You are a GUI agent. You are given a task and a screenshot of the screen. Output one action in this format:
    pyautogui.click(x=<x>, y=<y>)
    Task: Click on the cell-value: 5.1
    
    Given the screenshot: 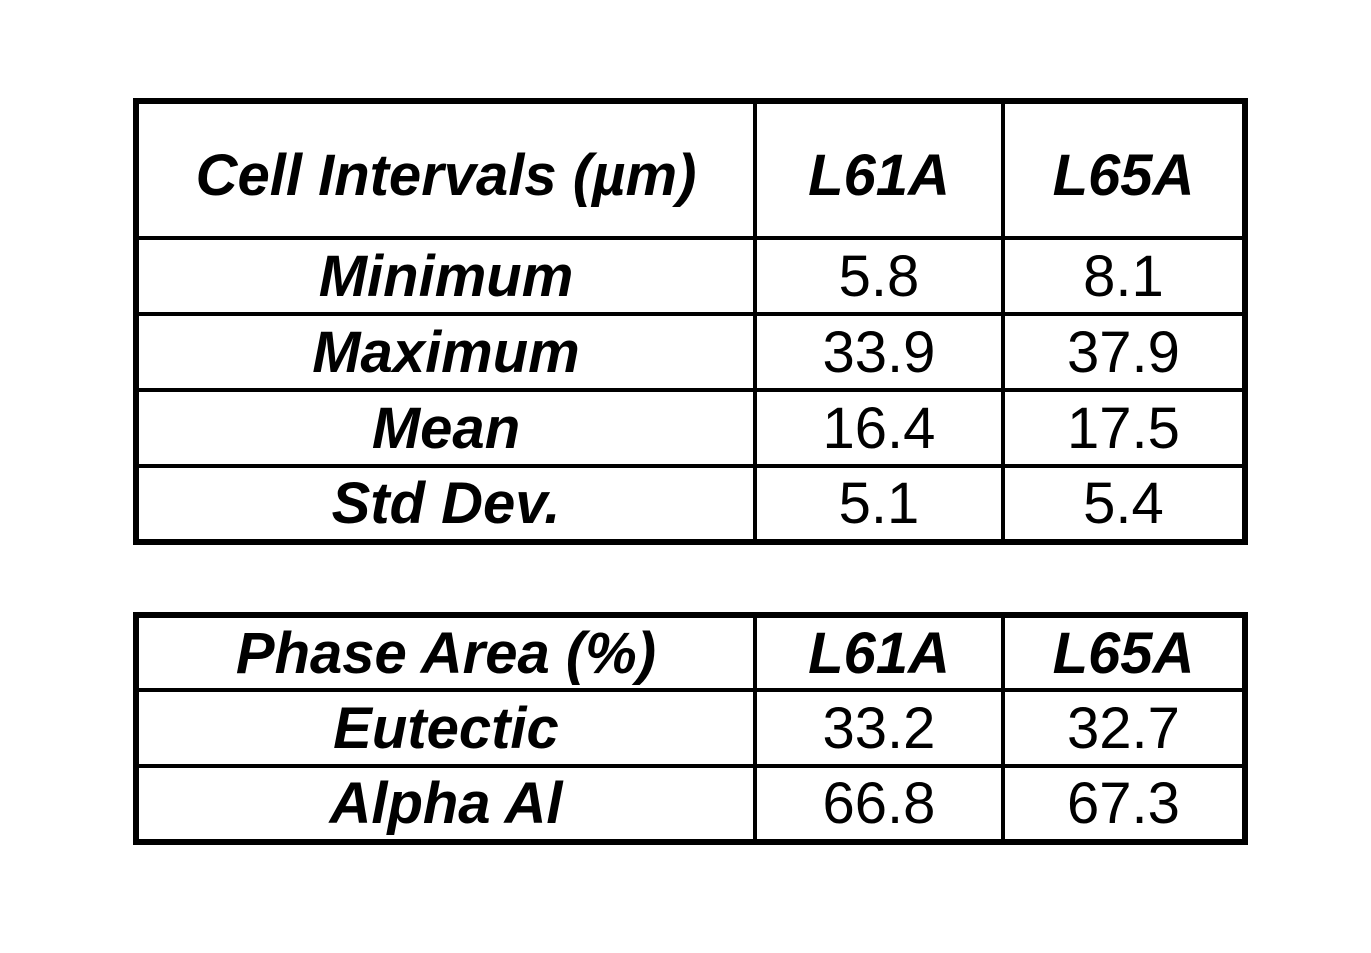 What is the action you would take?
    pyautogui.click(x=879, y=504)
    